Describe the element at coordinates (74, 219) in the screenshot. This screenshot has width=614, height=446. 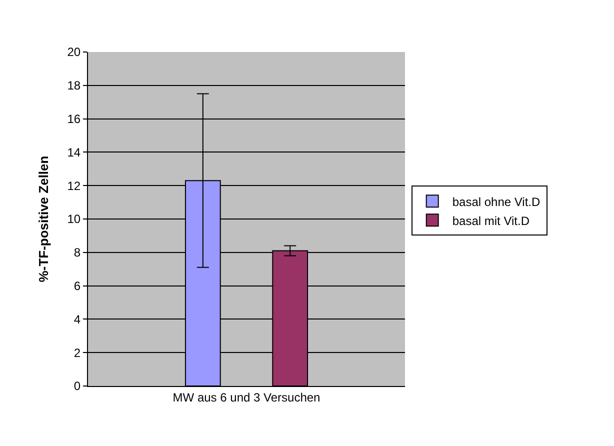
I see `y-tick-label: 10` at that location.